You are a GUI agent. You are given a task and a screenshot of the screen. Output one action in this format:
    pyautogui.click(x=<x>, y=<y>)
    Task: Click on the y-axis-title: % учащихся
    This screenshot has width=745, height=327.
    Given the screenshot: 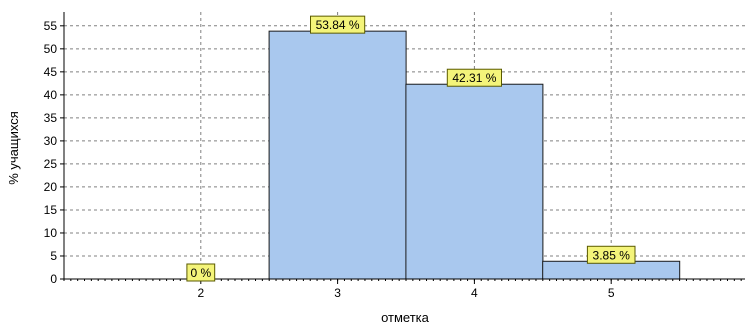 What is the action you would take?
    pyautogui.click(x=13, y=148)
    